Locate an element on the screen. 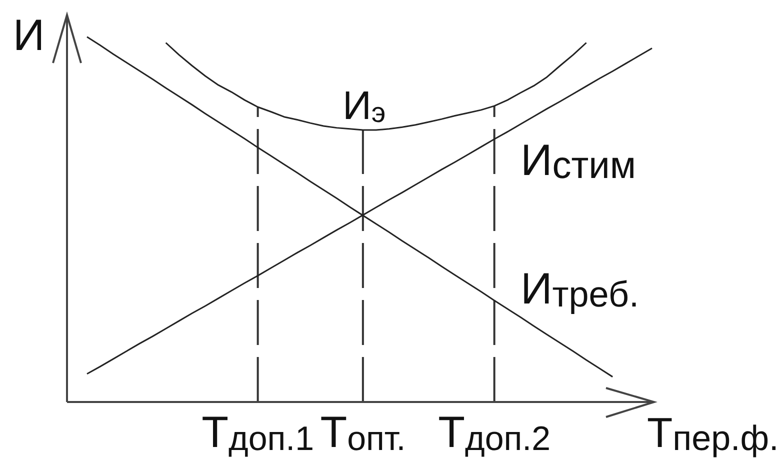  x-axis-title: Т$_{пер.ф.}$ is located at coordinates (713, 433).